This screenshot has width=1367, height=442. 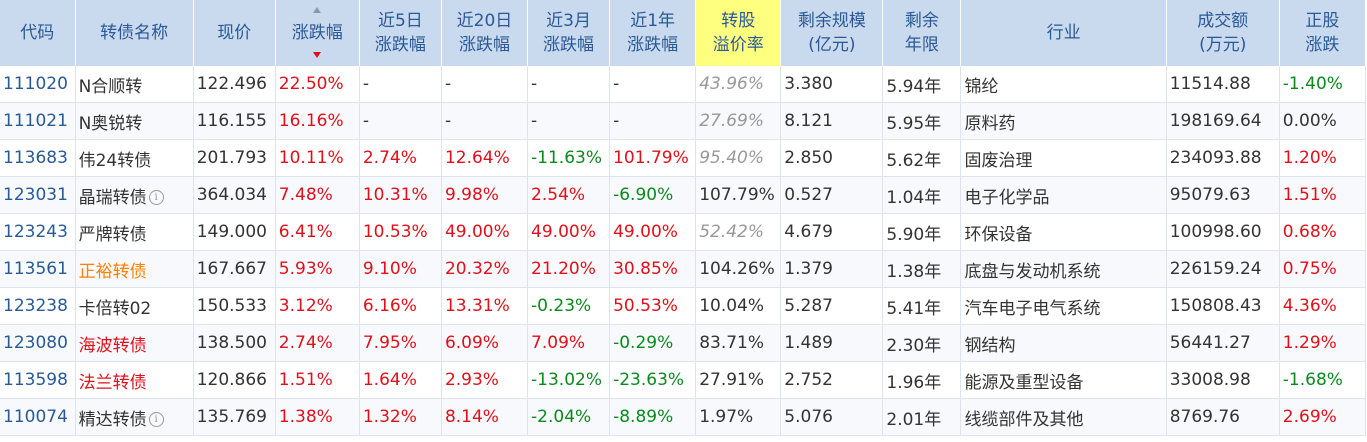 I want to click on col-chg3m: 近3月 涨跌幅, so click(x=569, y=33).